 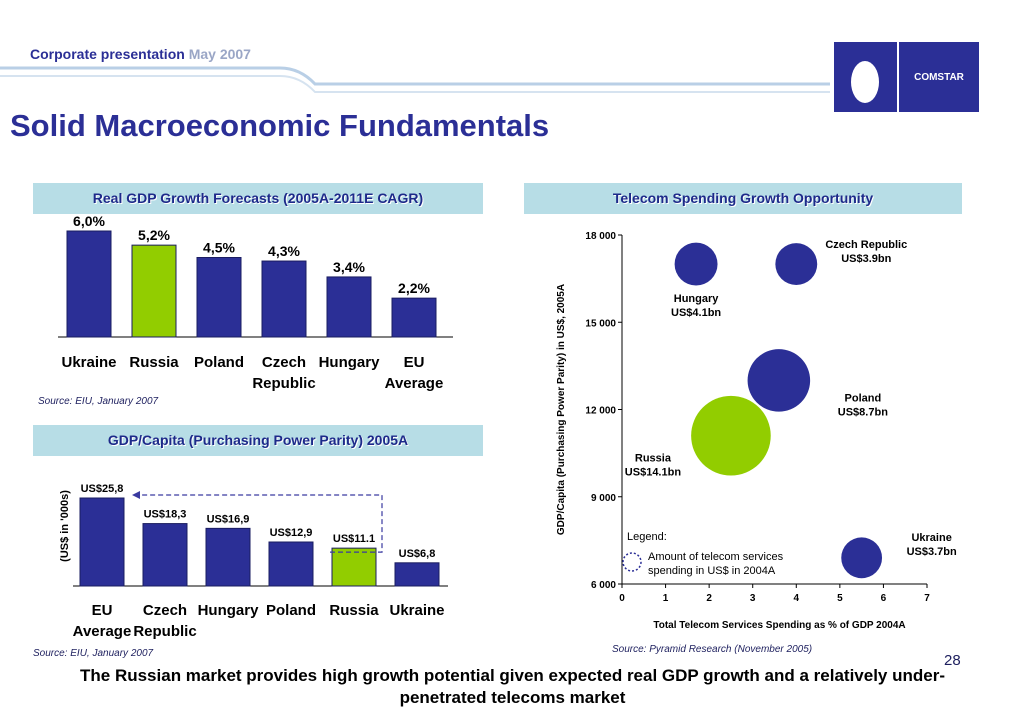 I want to click on bubble-label-russia-value: US$14.1bn, so click(x=653, y=473).